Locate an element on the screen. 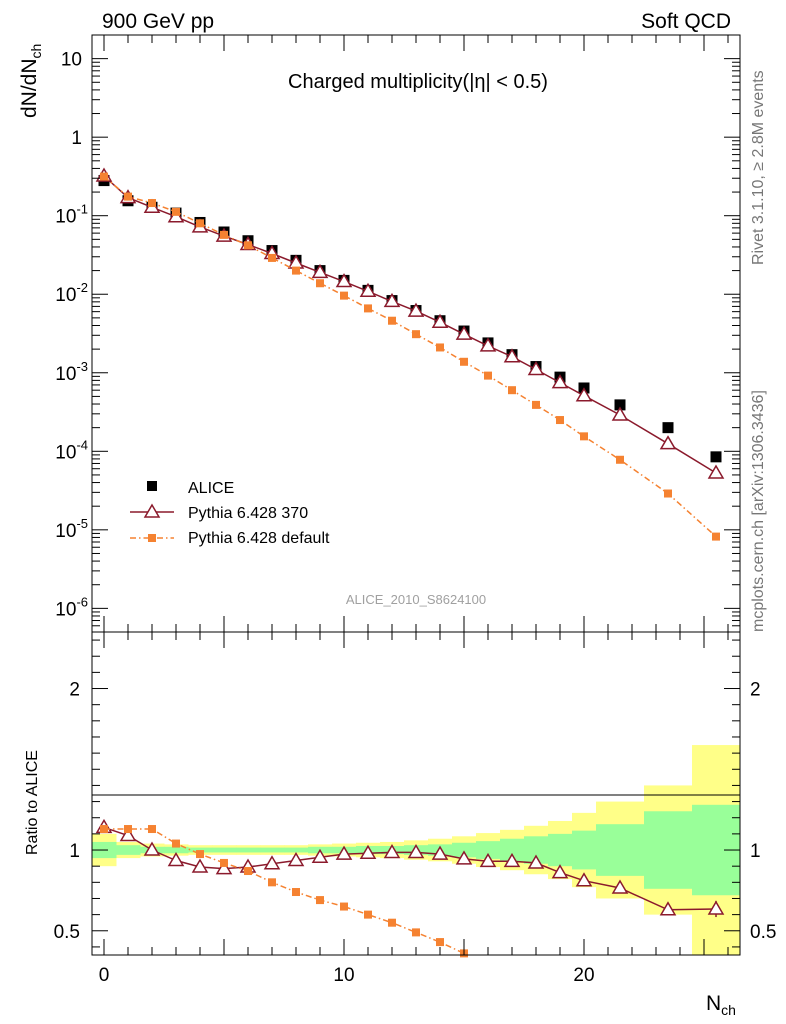 This screenshot has height=1024, width=786. main-ylabel-sub: ch is located at coordinates (36, 51).